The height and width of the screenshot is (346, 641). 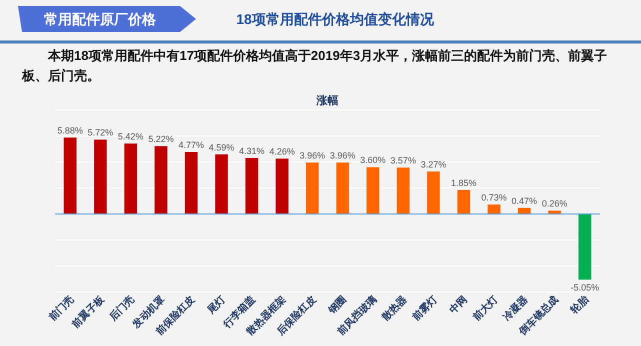 I want to click on data-label: 4.77%, so click(x=191, y=145).